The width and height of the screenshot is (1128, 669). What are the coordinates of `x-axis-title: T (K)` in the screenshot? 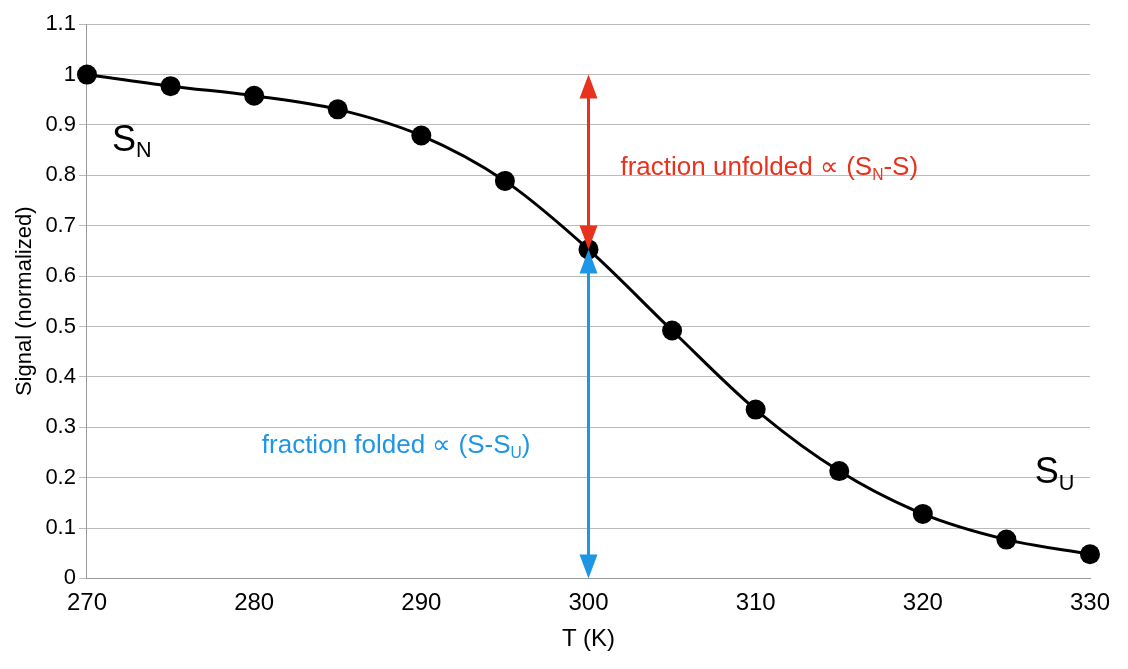 It's located at (588, 638).